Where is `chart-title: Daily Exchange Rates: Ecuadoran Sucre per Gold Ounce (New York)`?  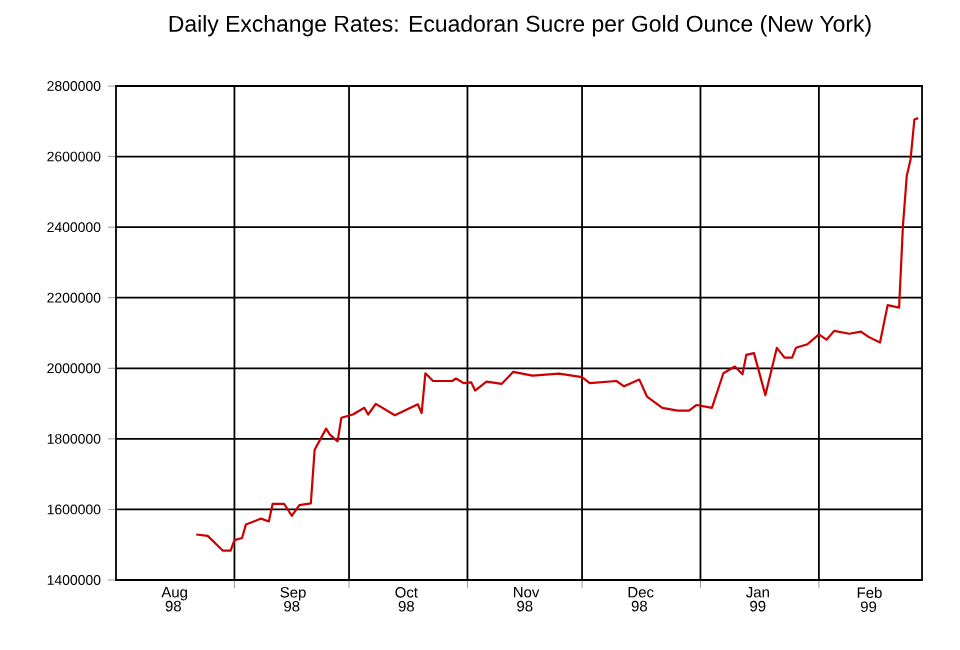 chart-title: Daily Exchange Rates: Ecuadoran Sucre per Gold Ounce (New York) is located at coordinates (520, 26).